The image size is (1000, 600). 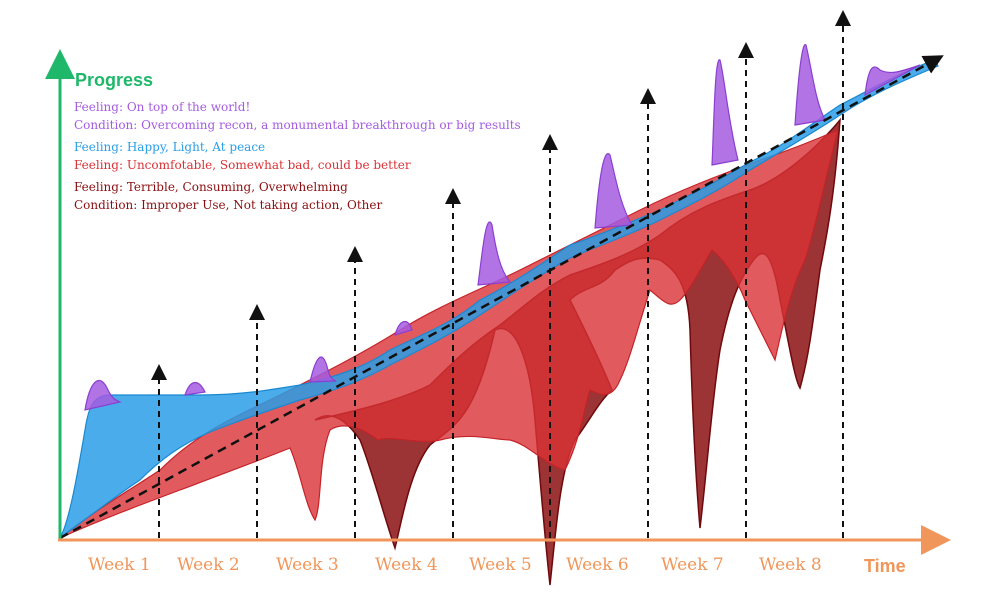 I want to click on week-label: Week 5, so click(x=500, y=565).